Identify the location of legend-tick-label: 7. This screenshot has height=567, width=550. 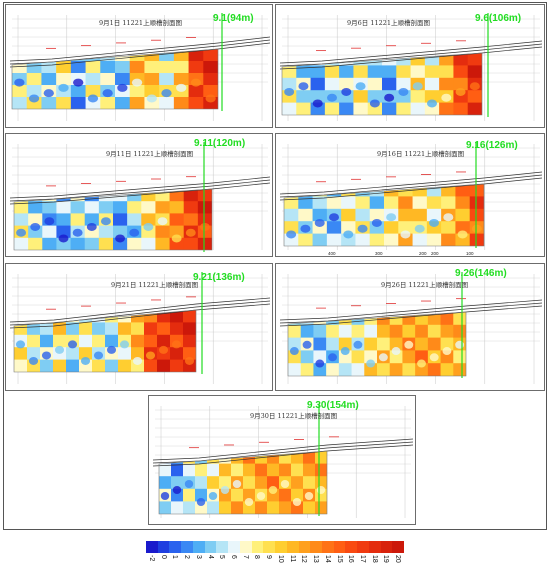
(245, 557).